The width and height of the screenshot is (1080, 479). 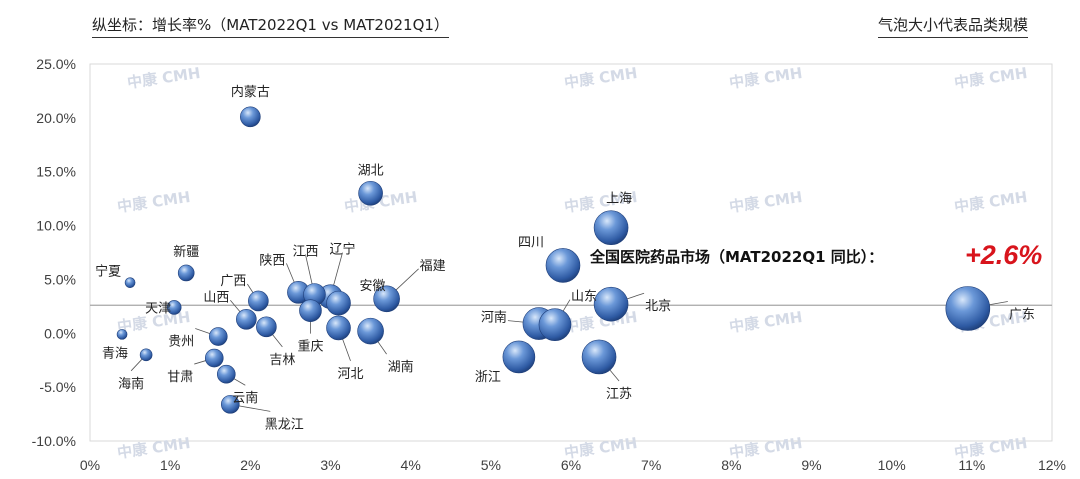 What do you see at coordinates (892, 465) in the screenshot?
I see `x-tick-label: 10%` at bounding box center [892, 465].